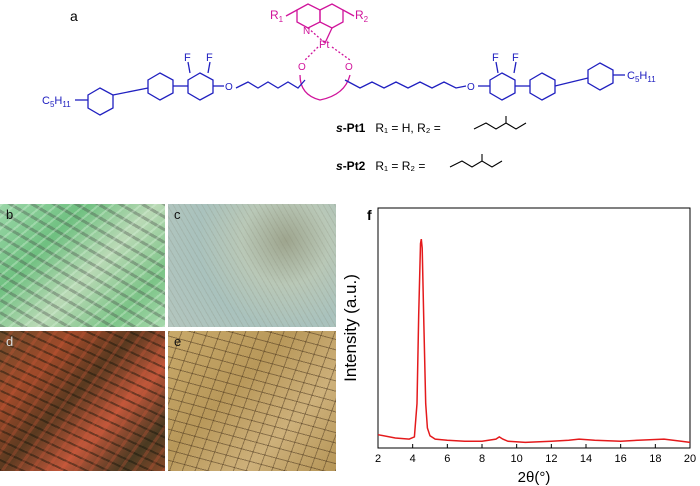  Describe the element at coordinates (535, 454) in the screenshot. I see `x-ticks: 2 4 6 8 10 12 14 16 18 20` at that location.